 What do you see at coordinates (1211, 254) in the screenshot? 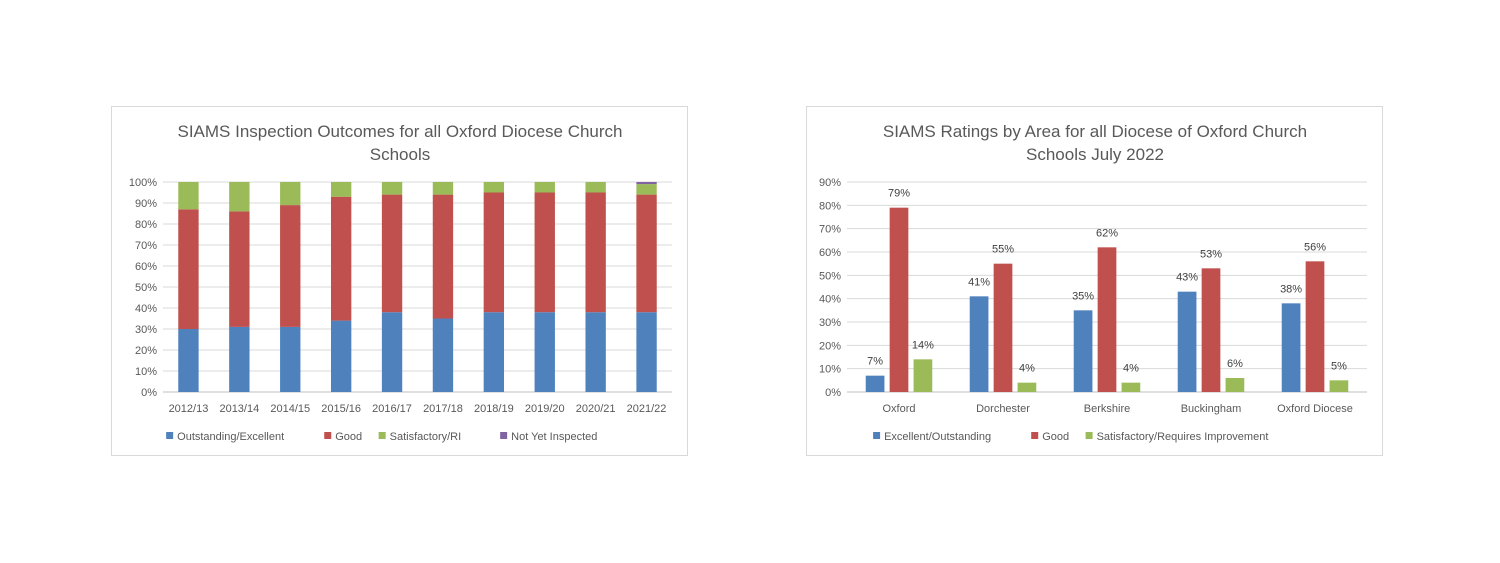
I see `data-label: 53%` at bounding box center [1211, 254].